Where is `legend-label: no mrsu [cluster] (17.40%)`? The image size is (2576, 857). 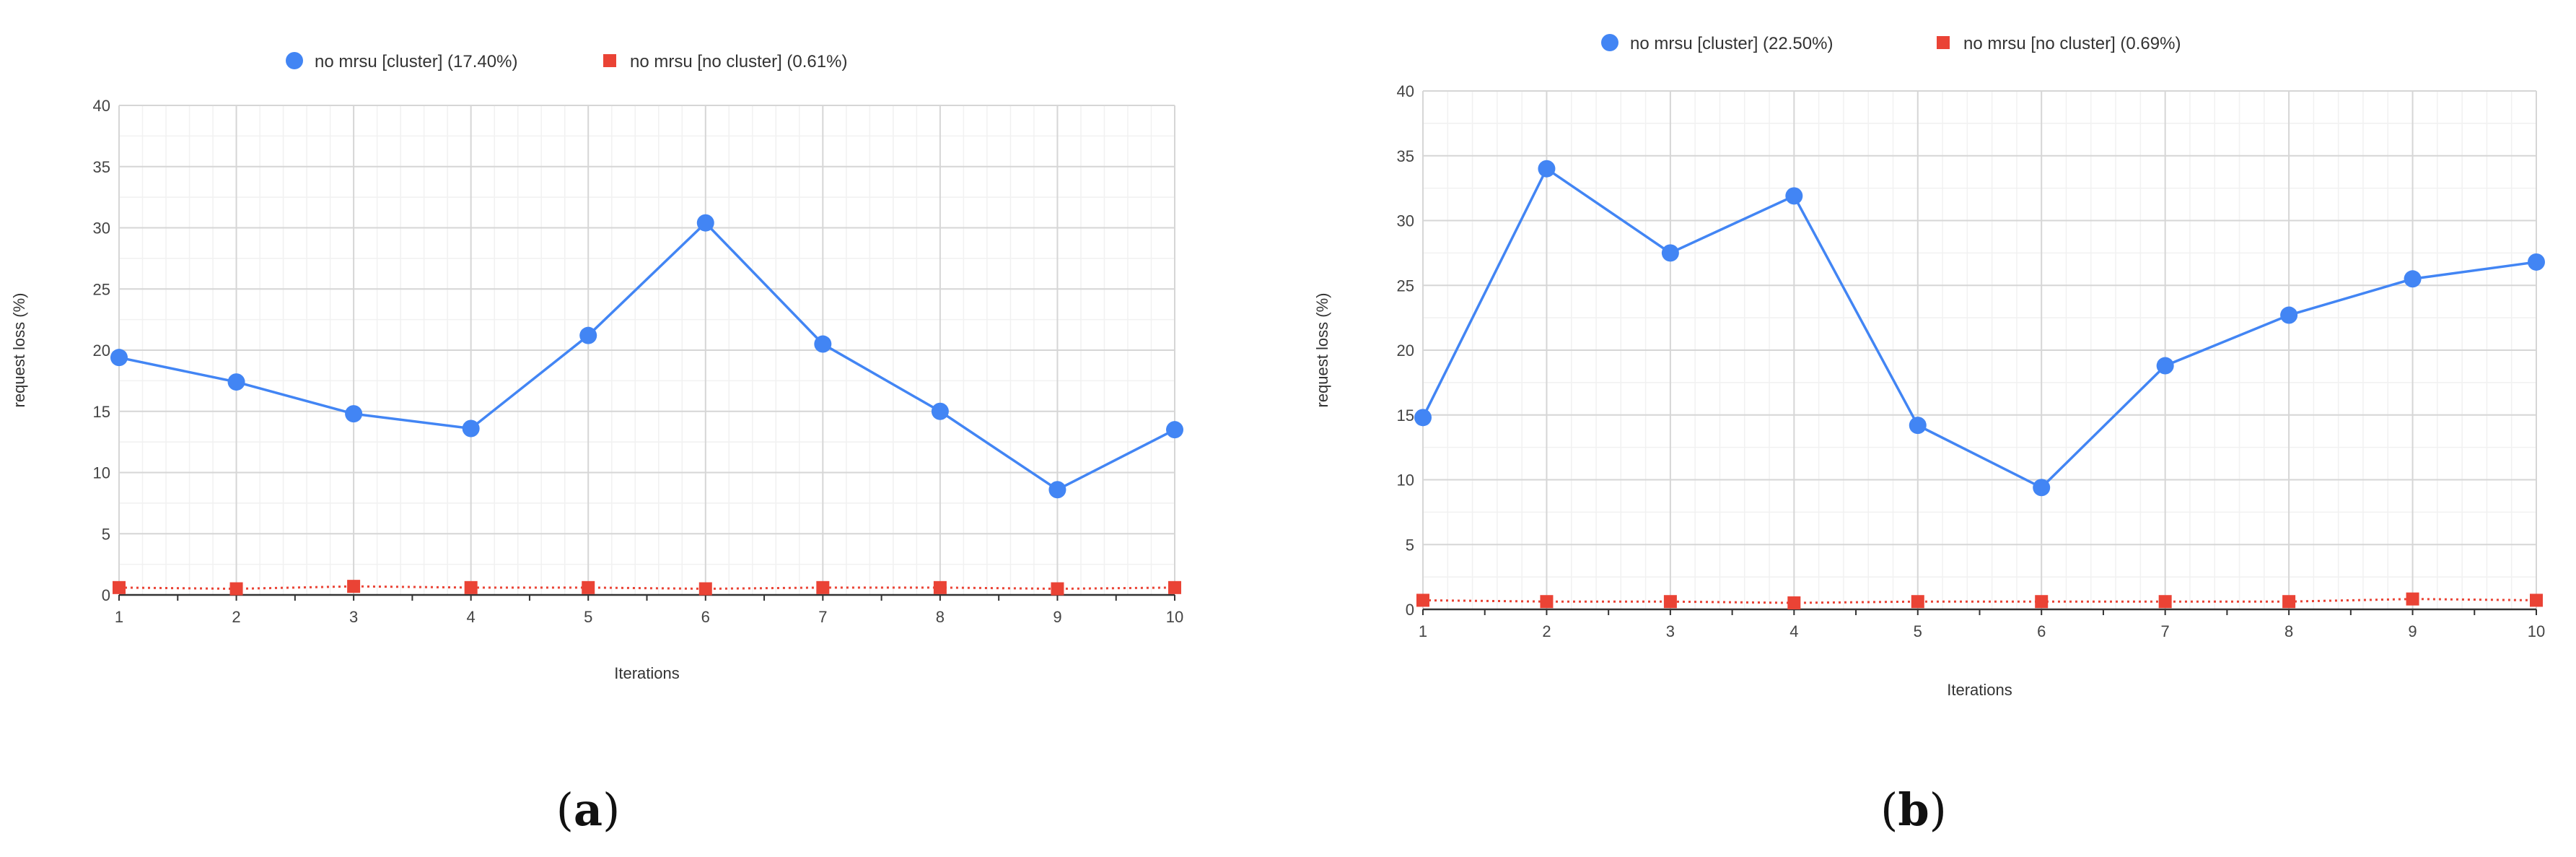
legend-label: no mrsu [cluster] (17.40%) is located at coordinates (416, 61).